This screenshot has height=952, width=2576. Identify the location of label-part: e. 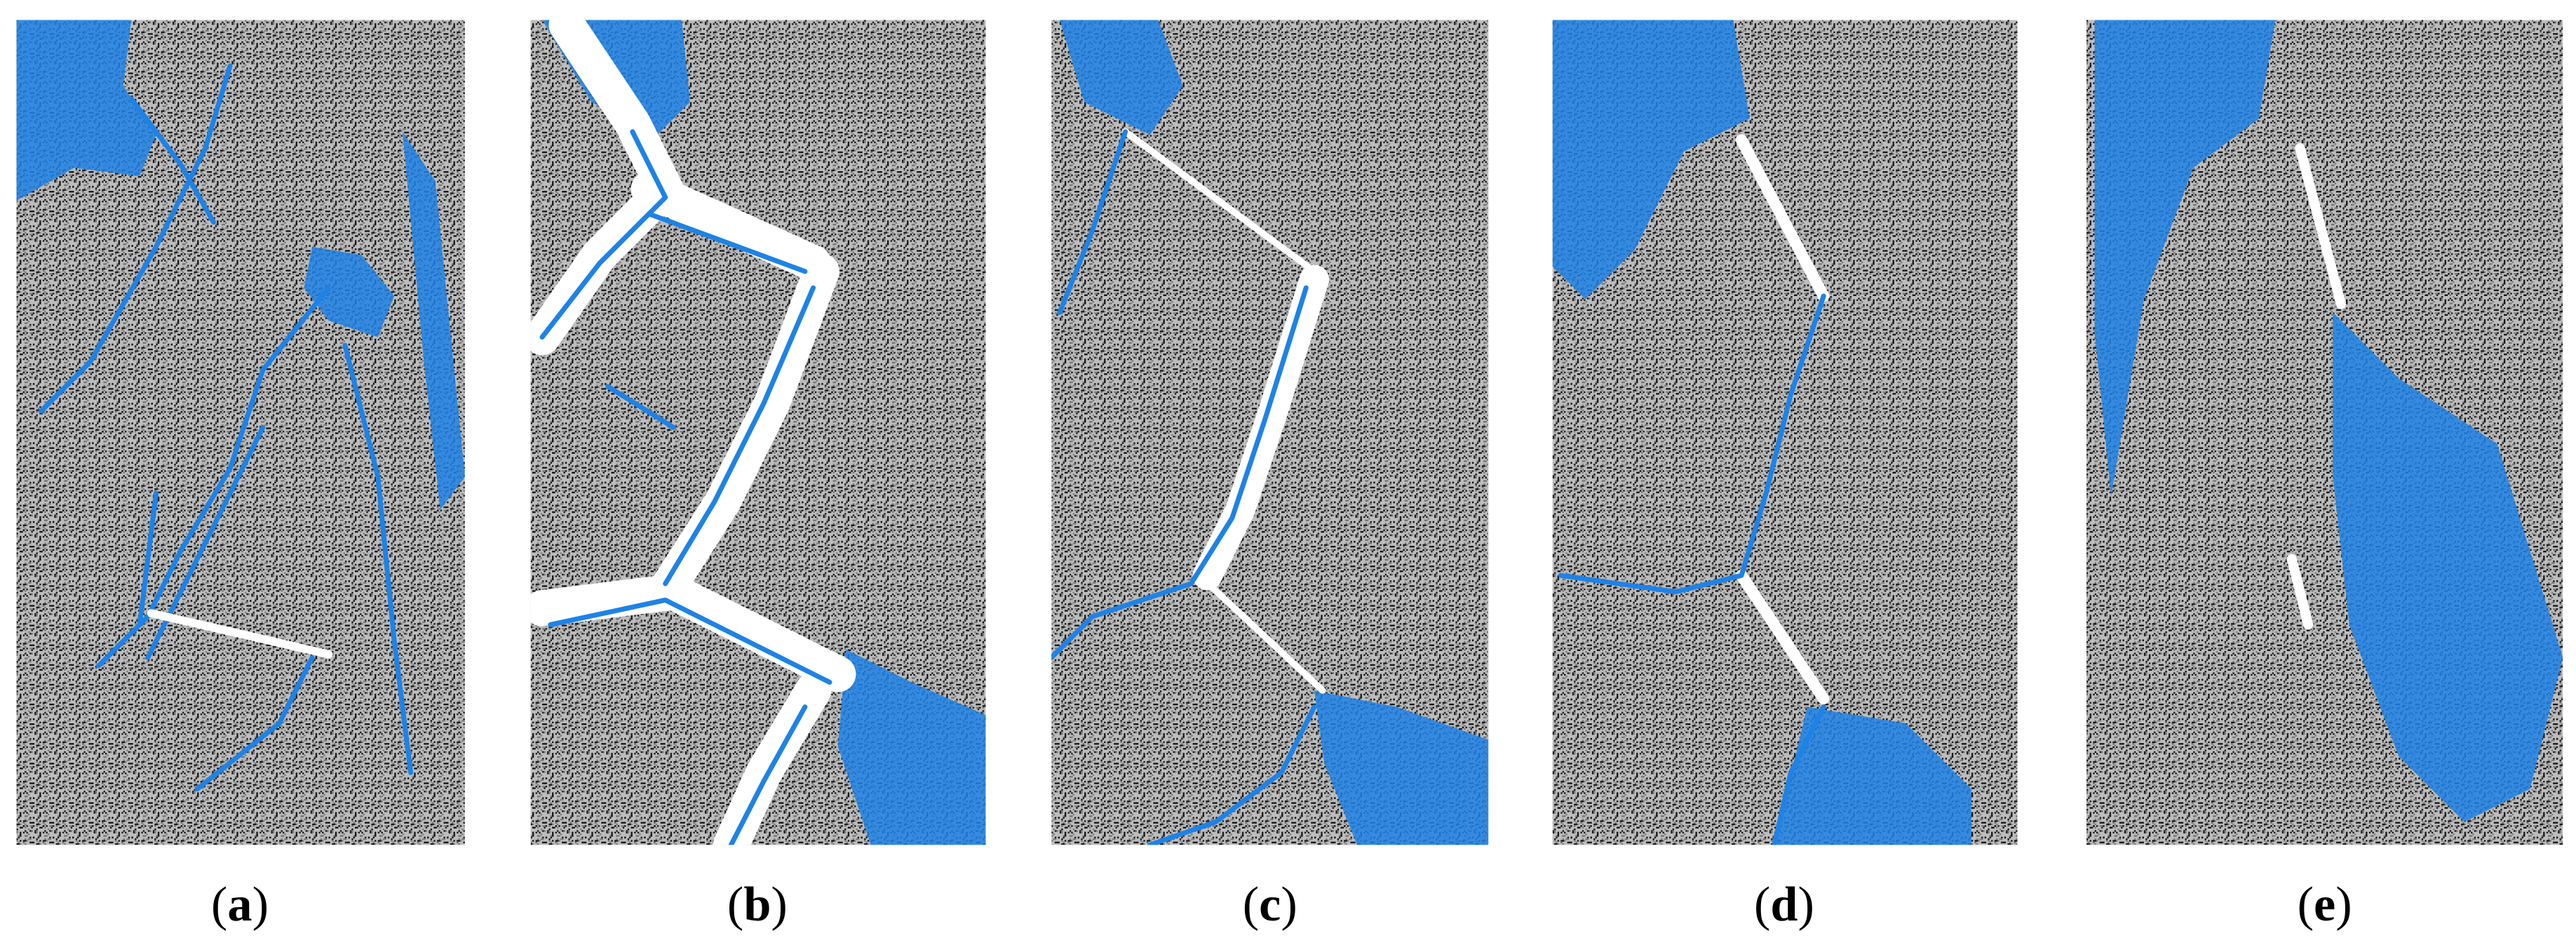
(2324, 904).